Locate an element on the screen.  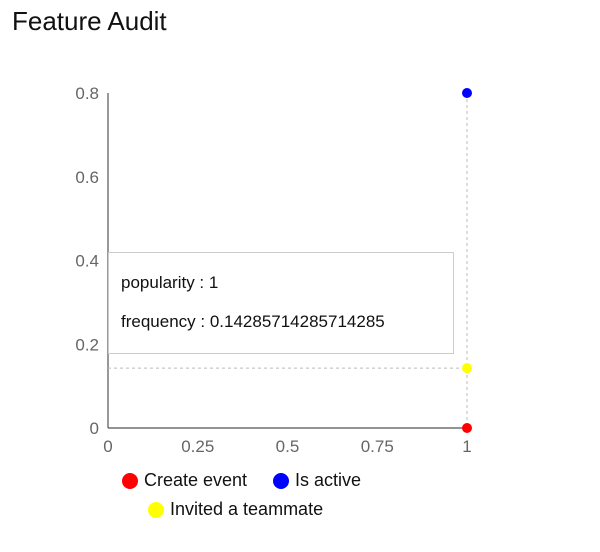
legend-item-is-active: Is active is located at coordinates (317, 480).